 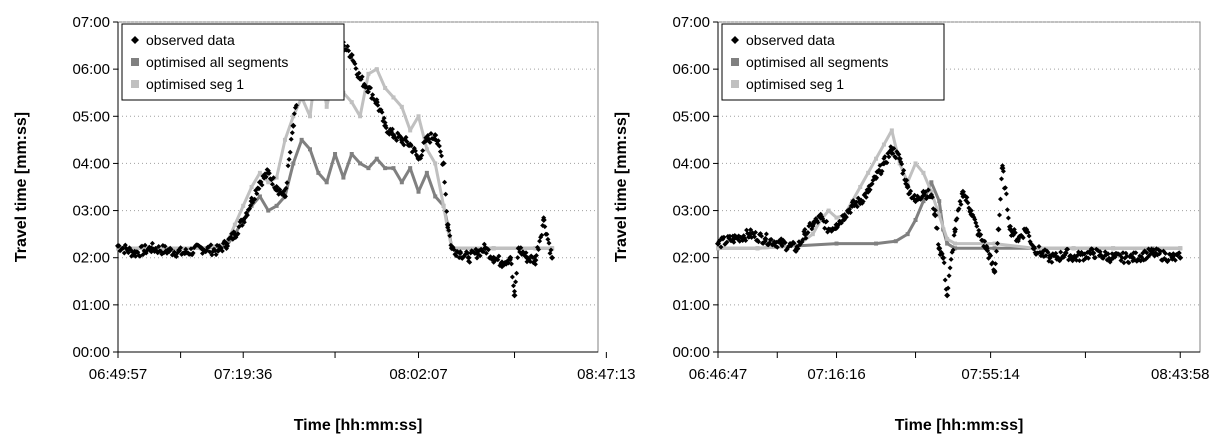 What do you see at coordinates (691, 305) in the screenshot?
I see `y-tick-label: 01:00` at bounding box center [691, 305].